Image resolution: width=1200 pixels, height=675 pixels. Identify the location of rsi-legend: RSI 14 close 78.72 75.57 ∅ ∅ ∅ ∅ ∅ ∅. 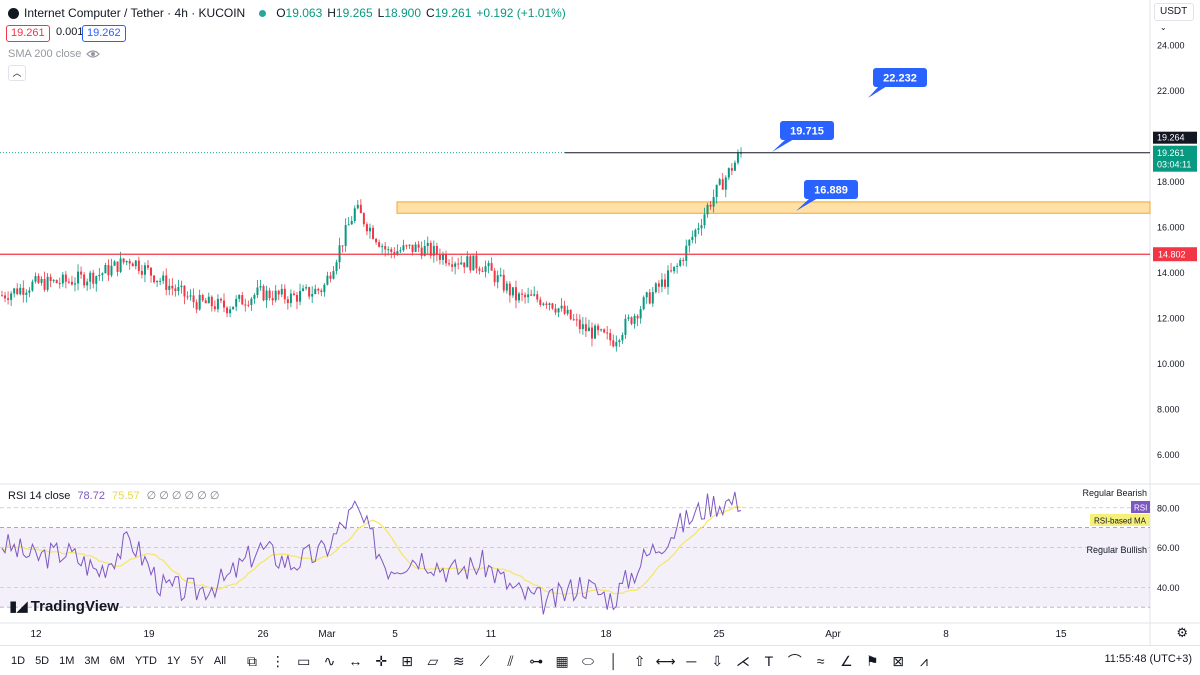
(113, 495).